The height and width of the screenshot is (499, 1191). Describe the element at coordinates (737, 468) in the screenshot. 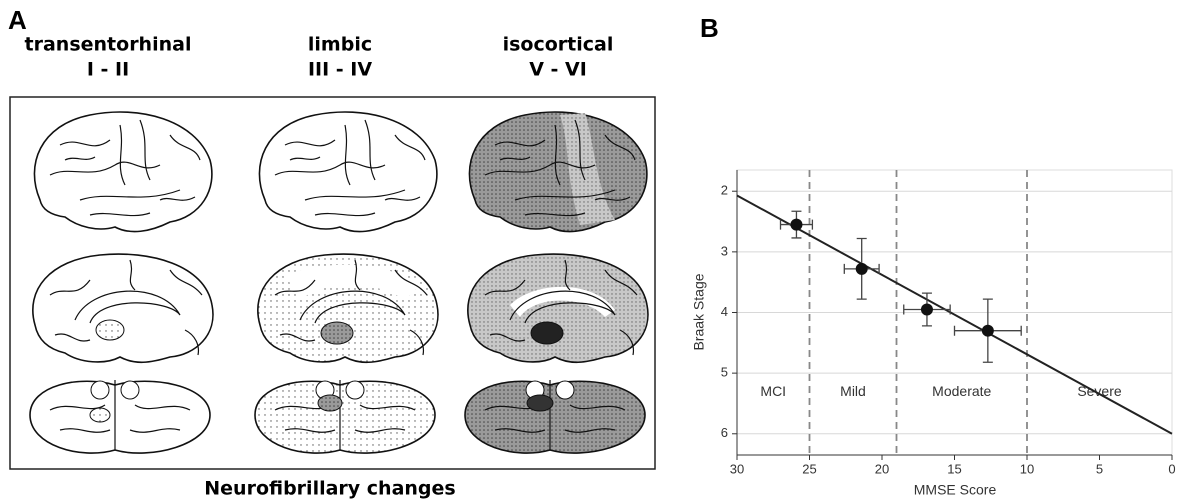

I see `x-tick-label: 30` at that location.